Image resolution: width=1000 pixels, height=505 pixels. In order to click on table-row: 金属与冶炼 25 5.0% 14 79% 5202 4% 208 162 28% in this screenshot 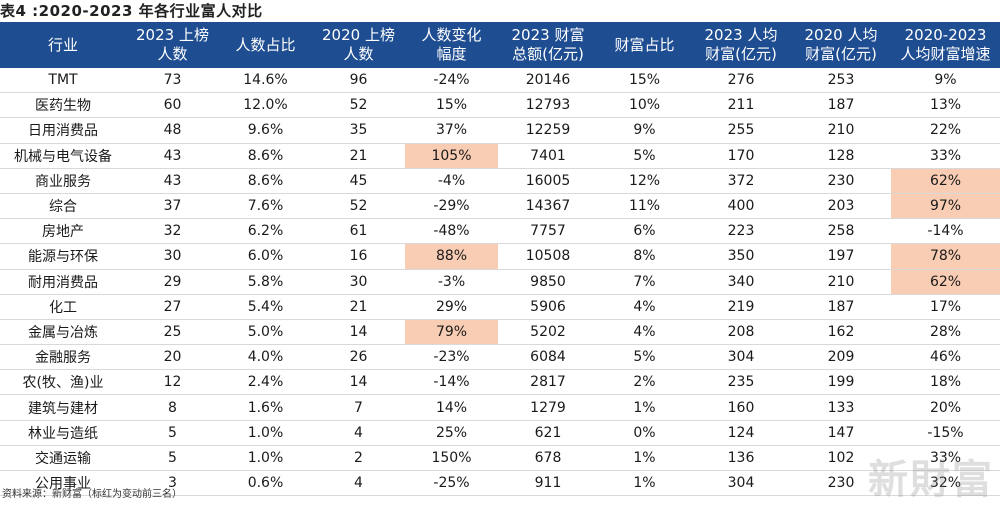, I will do `click(500, 332)`.